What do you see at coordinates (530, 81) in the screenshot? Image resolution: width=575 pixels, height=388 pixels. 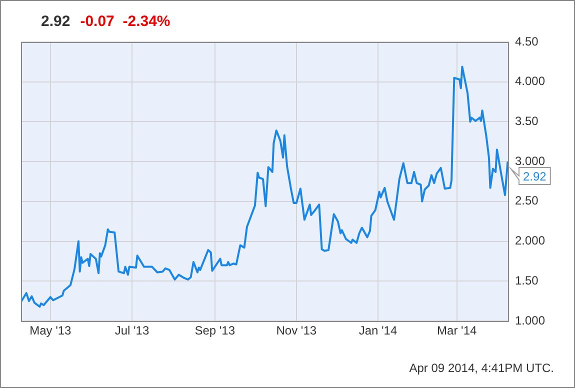 I see `y-tick-label: 4.000` at bounding box center [530, 81].